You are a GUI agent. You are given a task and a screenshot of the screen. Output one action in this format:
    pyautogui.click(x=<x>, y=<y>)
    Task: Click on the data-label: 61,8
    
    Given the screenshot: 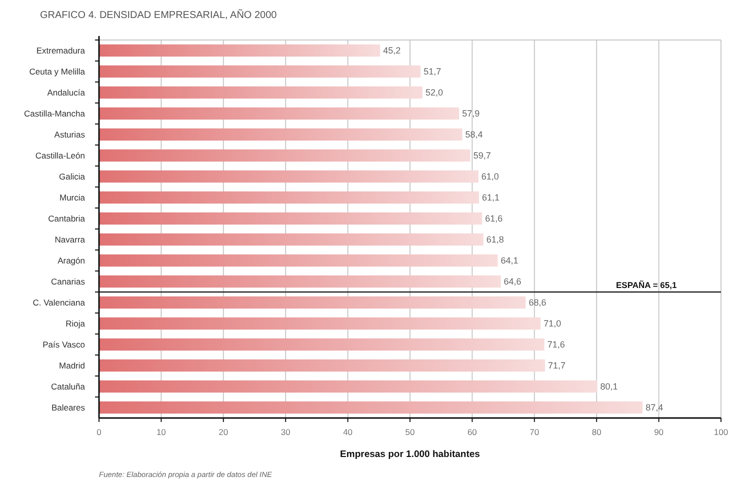 What is the action you would take?
    pyautogui.click(x=495, y=239)
    